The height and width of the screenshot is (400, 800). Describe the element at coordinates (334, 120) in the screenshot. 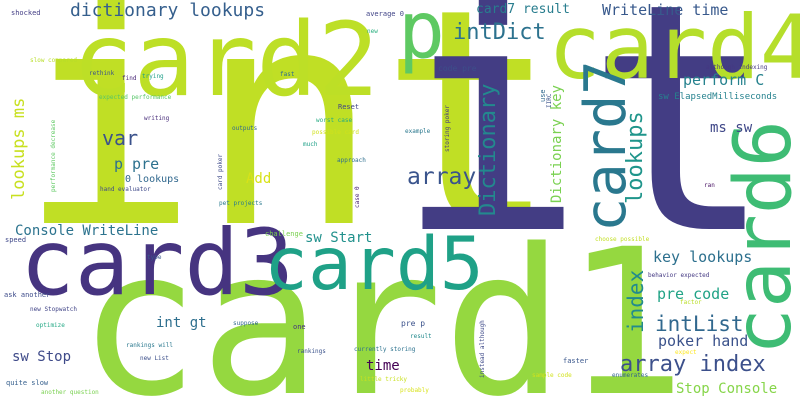

I see `word: worst case` at that location.